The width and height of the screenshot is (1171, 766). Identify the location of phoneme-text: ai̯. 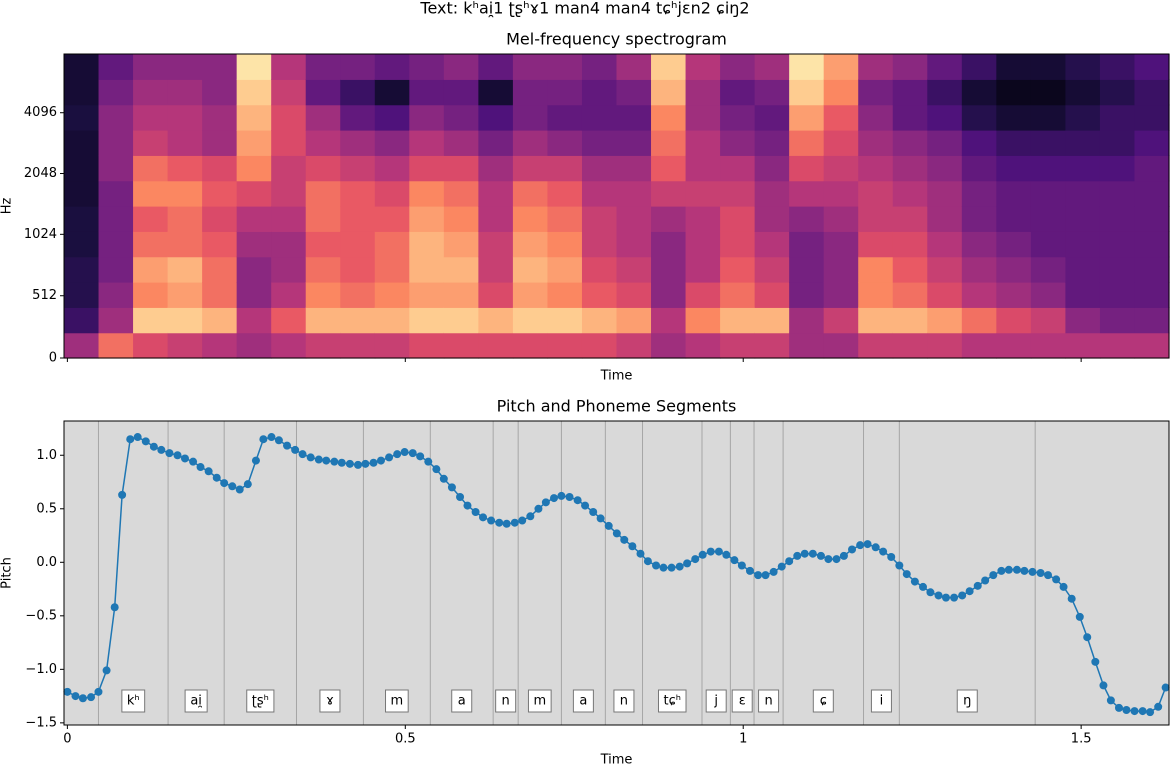
(196, 701).